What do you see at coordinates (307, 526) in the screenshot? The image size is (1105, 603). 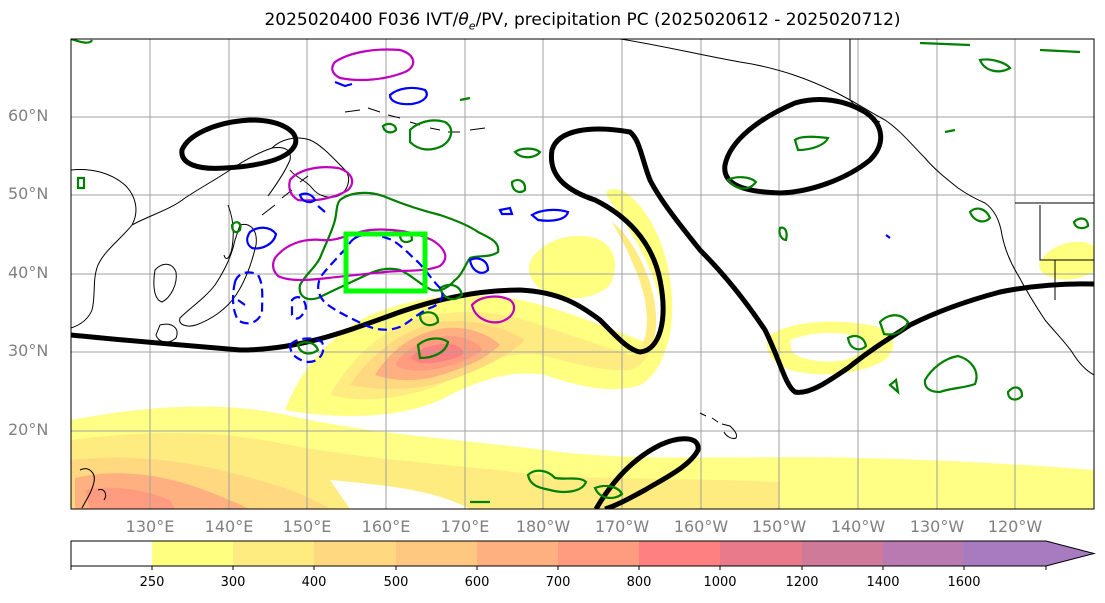 I see `lon-label: 150°E` at bounding box center [307, 526].